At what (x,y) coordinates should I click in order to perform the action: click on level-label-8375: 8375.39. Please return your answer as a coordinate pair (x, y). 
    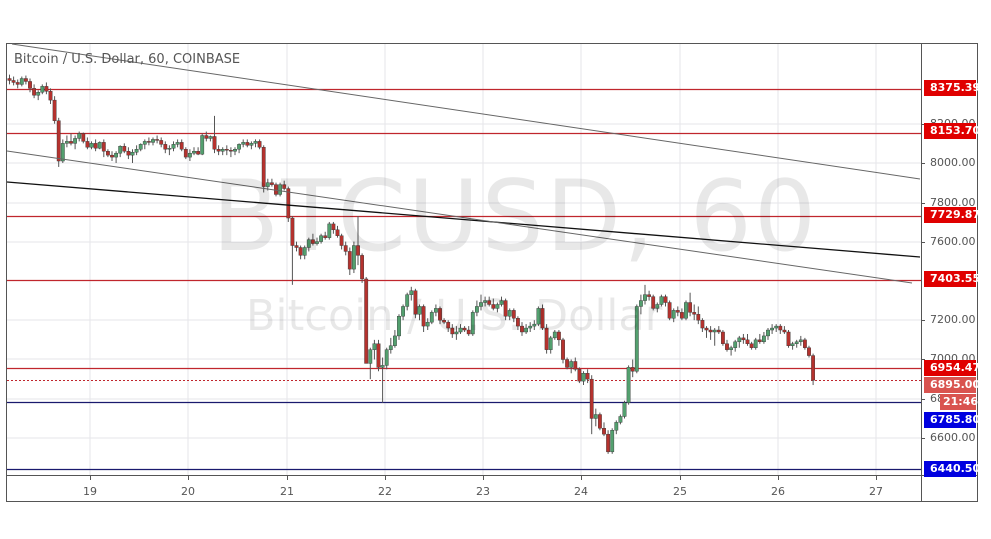
    Looking at the image, I should click on (952, 88).